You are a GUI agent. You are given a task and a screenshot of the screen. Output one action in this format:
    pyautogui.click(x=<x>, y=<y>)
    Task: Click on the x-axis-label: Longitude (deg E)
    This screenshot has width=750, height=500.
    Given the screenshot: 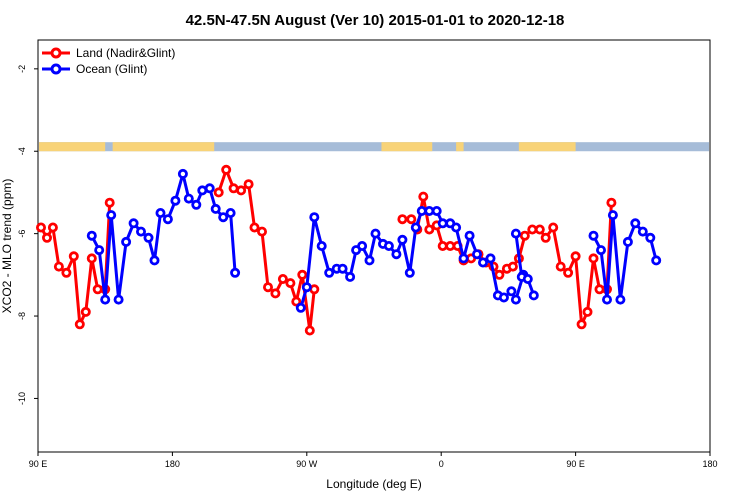 What is the action you would take?
    pyautogui.click(x=373, y=484)
    